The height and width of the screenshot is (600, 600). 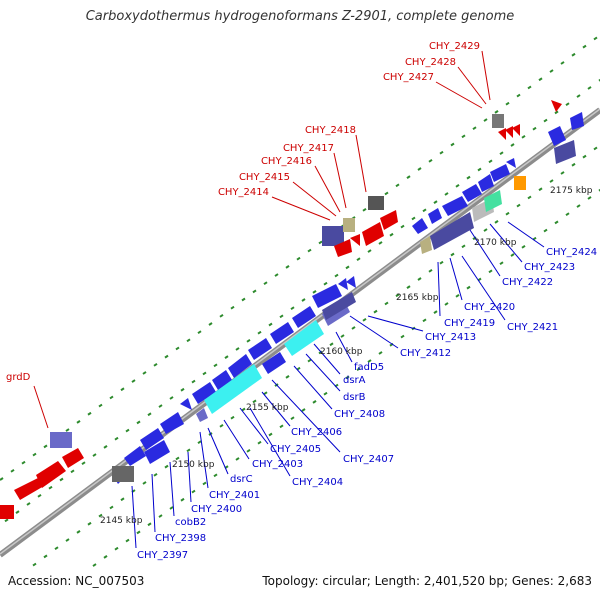 I want to click on scale-label: 2175 kbp, so click(x=571, y=191).